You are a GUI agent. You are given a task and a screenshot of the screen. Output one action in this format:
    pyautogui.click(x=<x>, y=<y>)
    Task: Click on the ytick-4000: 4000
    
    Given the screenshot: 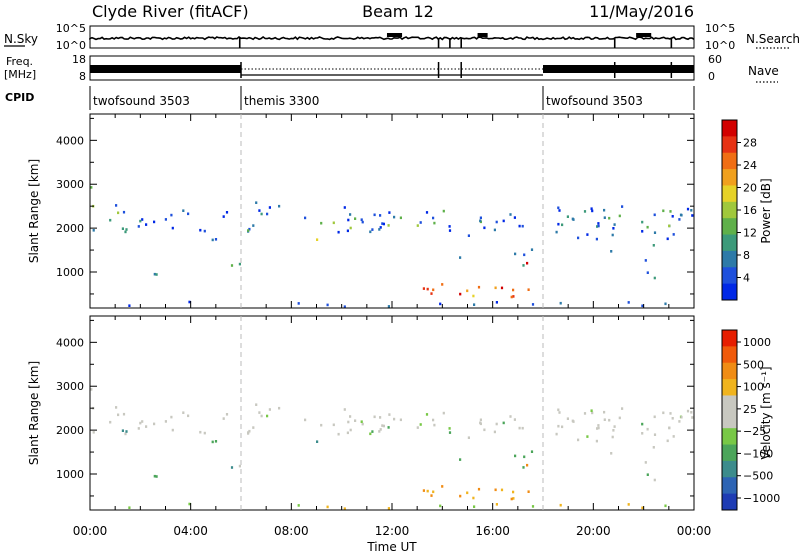 What is the action you would take?
    pyautogui.click(x=70, y=342)
    